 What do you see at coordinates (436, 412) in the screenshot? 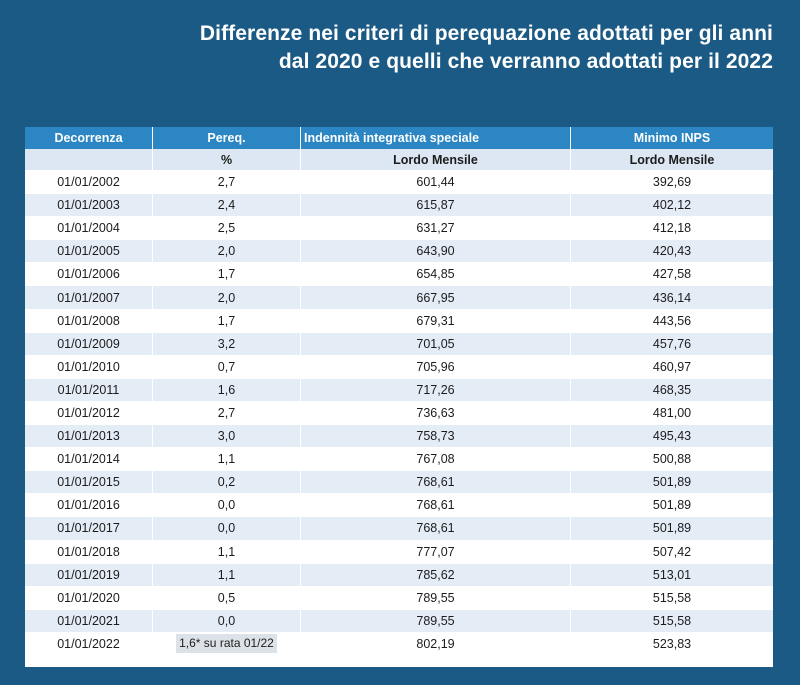
I see `cell-indennita: 736,63` at bounding box center [436, 412].